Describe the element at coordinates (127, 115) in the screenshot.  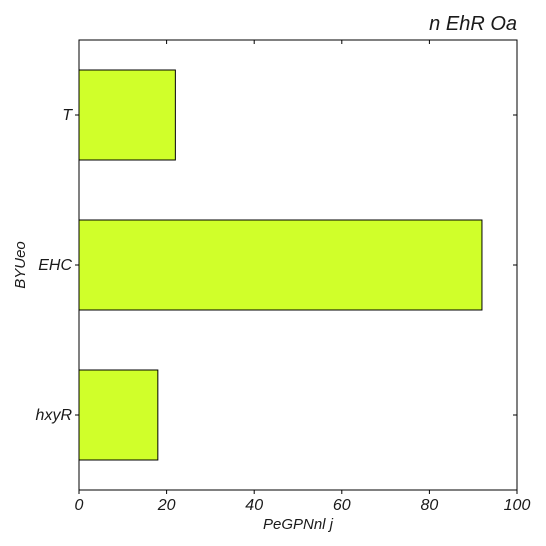
I see `bar-T` at that location.